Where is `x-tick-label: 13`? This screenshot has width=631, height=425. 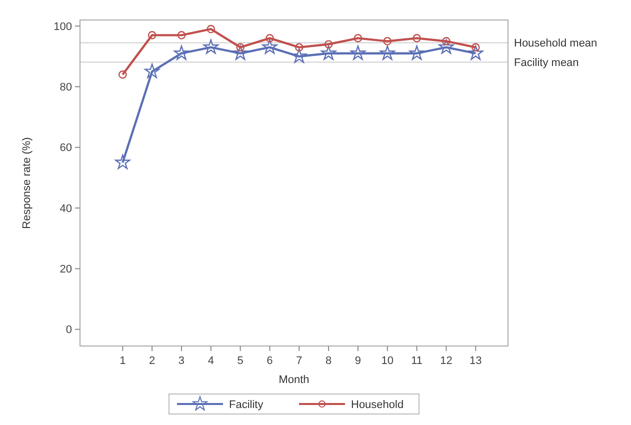 x-tick-label: 13 is located at coordinates (476, 361).